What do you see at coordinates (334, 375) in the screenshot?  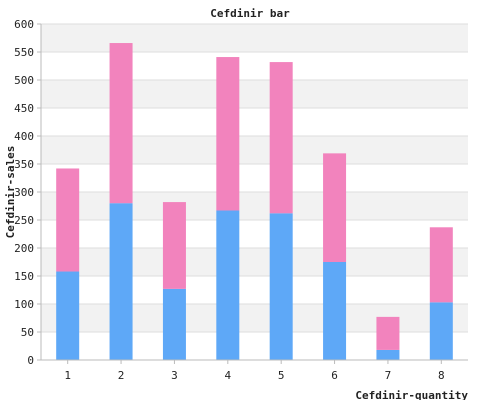 I see `x-tick-label: 6` at bounding box center [334, 375].